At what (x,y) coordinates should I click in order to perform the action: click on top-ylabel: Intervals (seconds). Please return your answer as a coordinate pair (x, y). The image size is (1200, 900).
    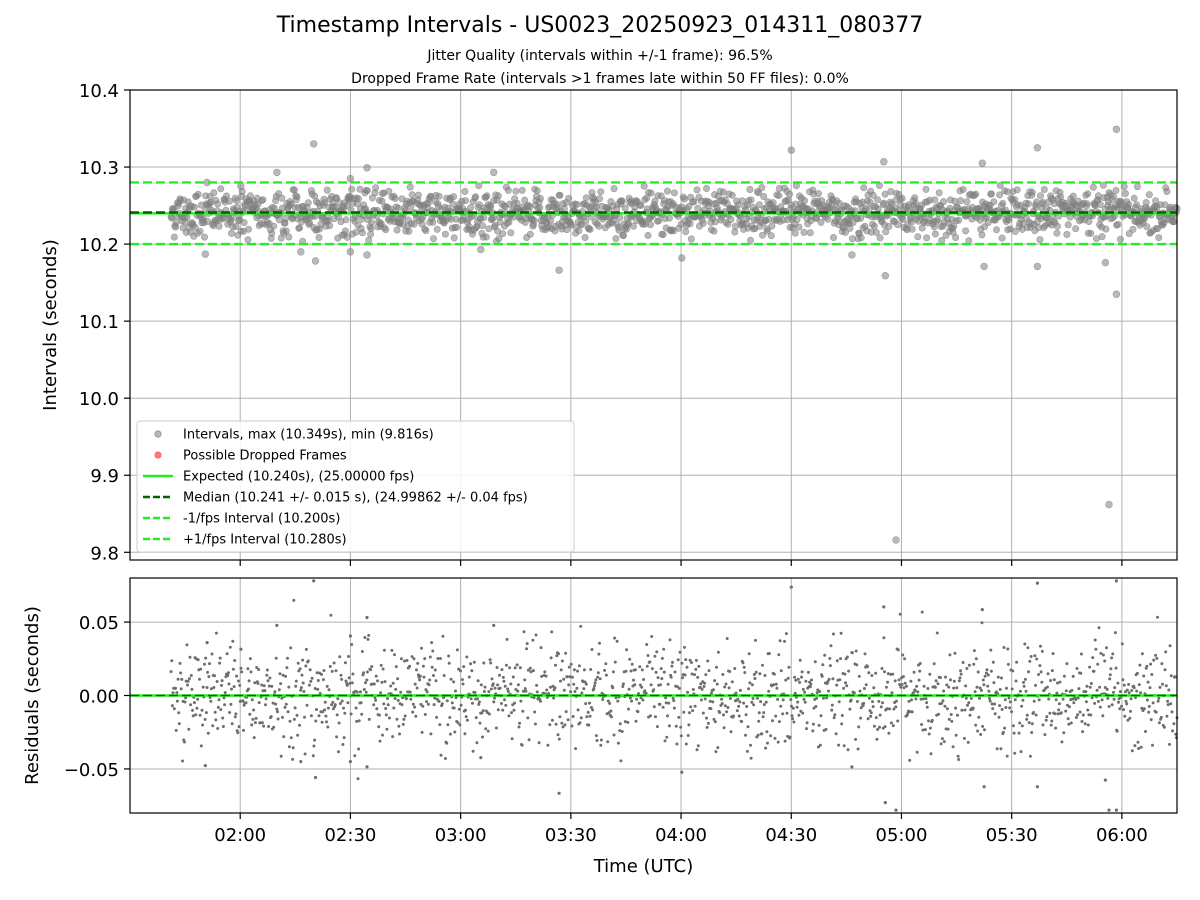
    Looking at the image, I should click on (50, 325).